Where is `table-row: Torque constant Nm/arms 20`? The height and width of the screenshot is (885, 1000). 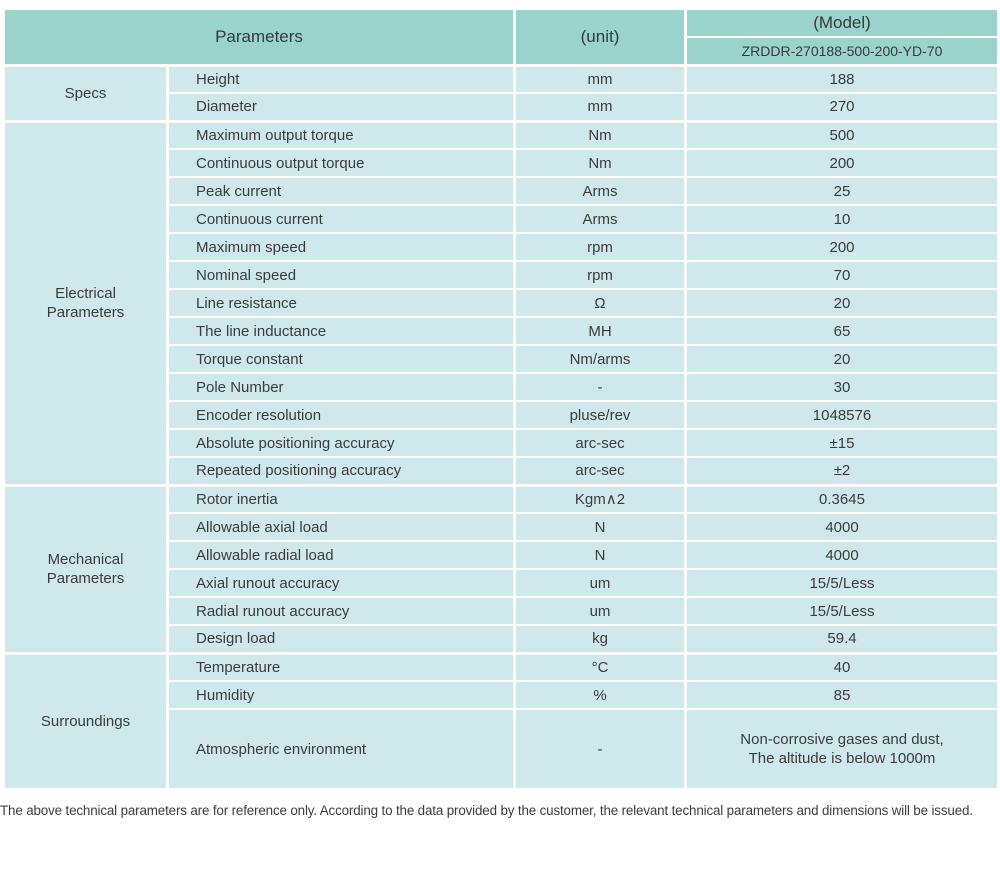
table-row: Torque constant Nm/arms 20 is located at coordinates (502, 359).